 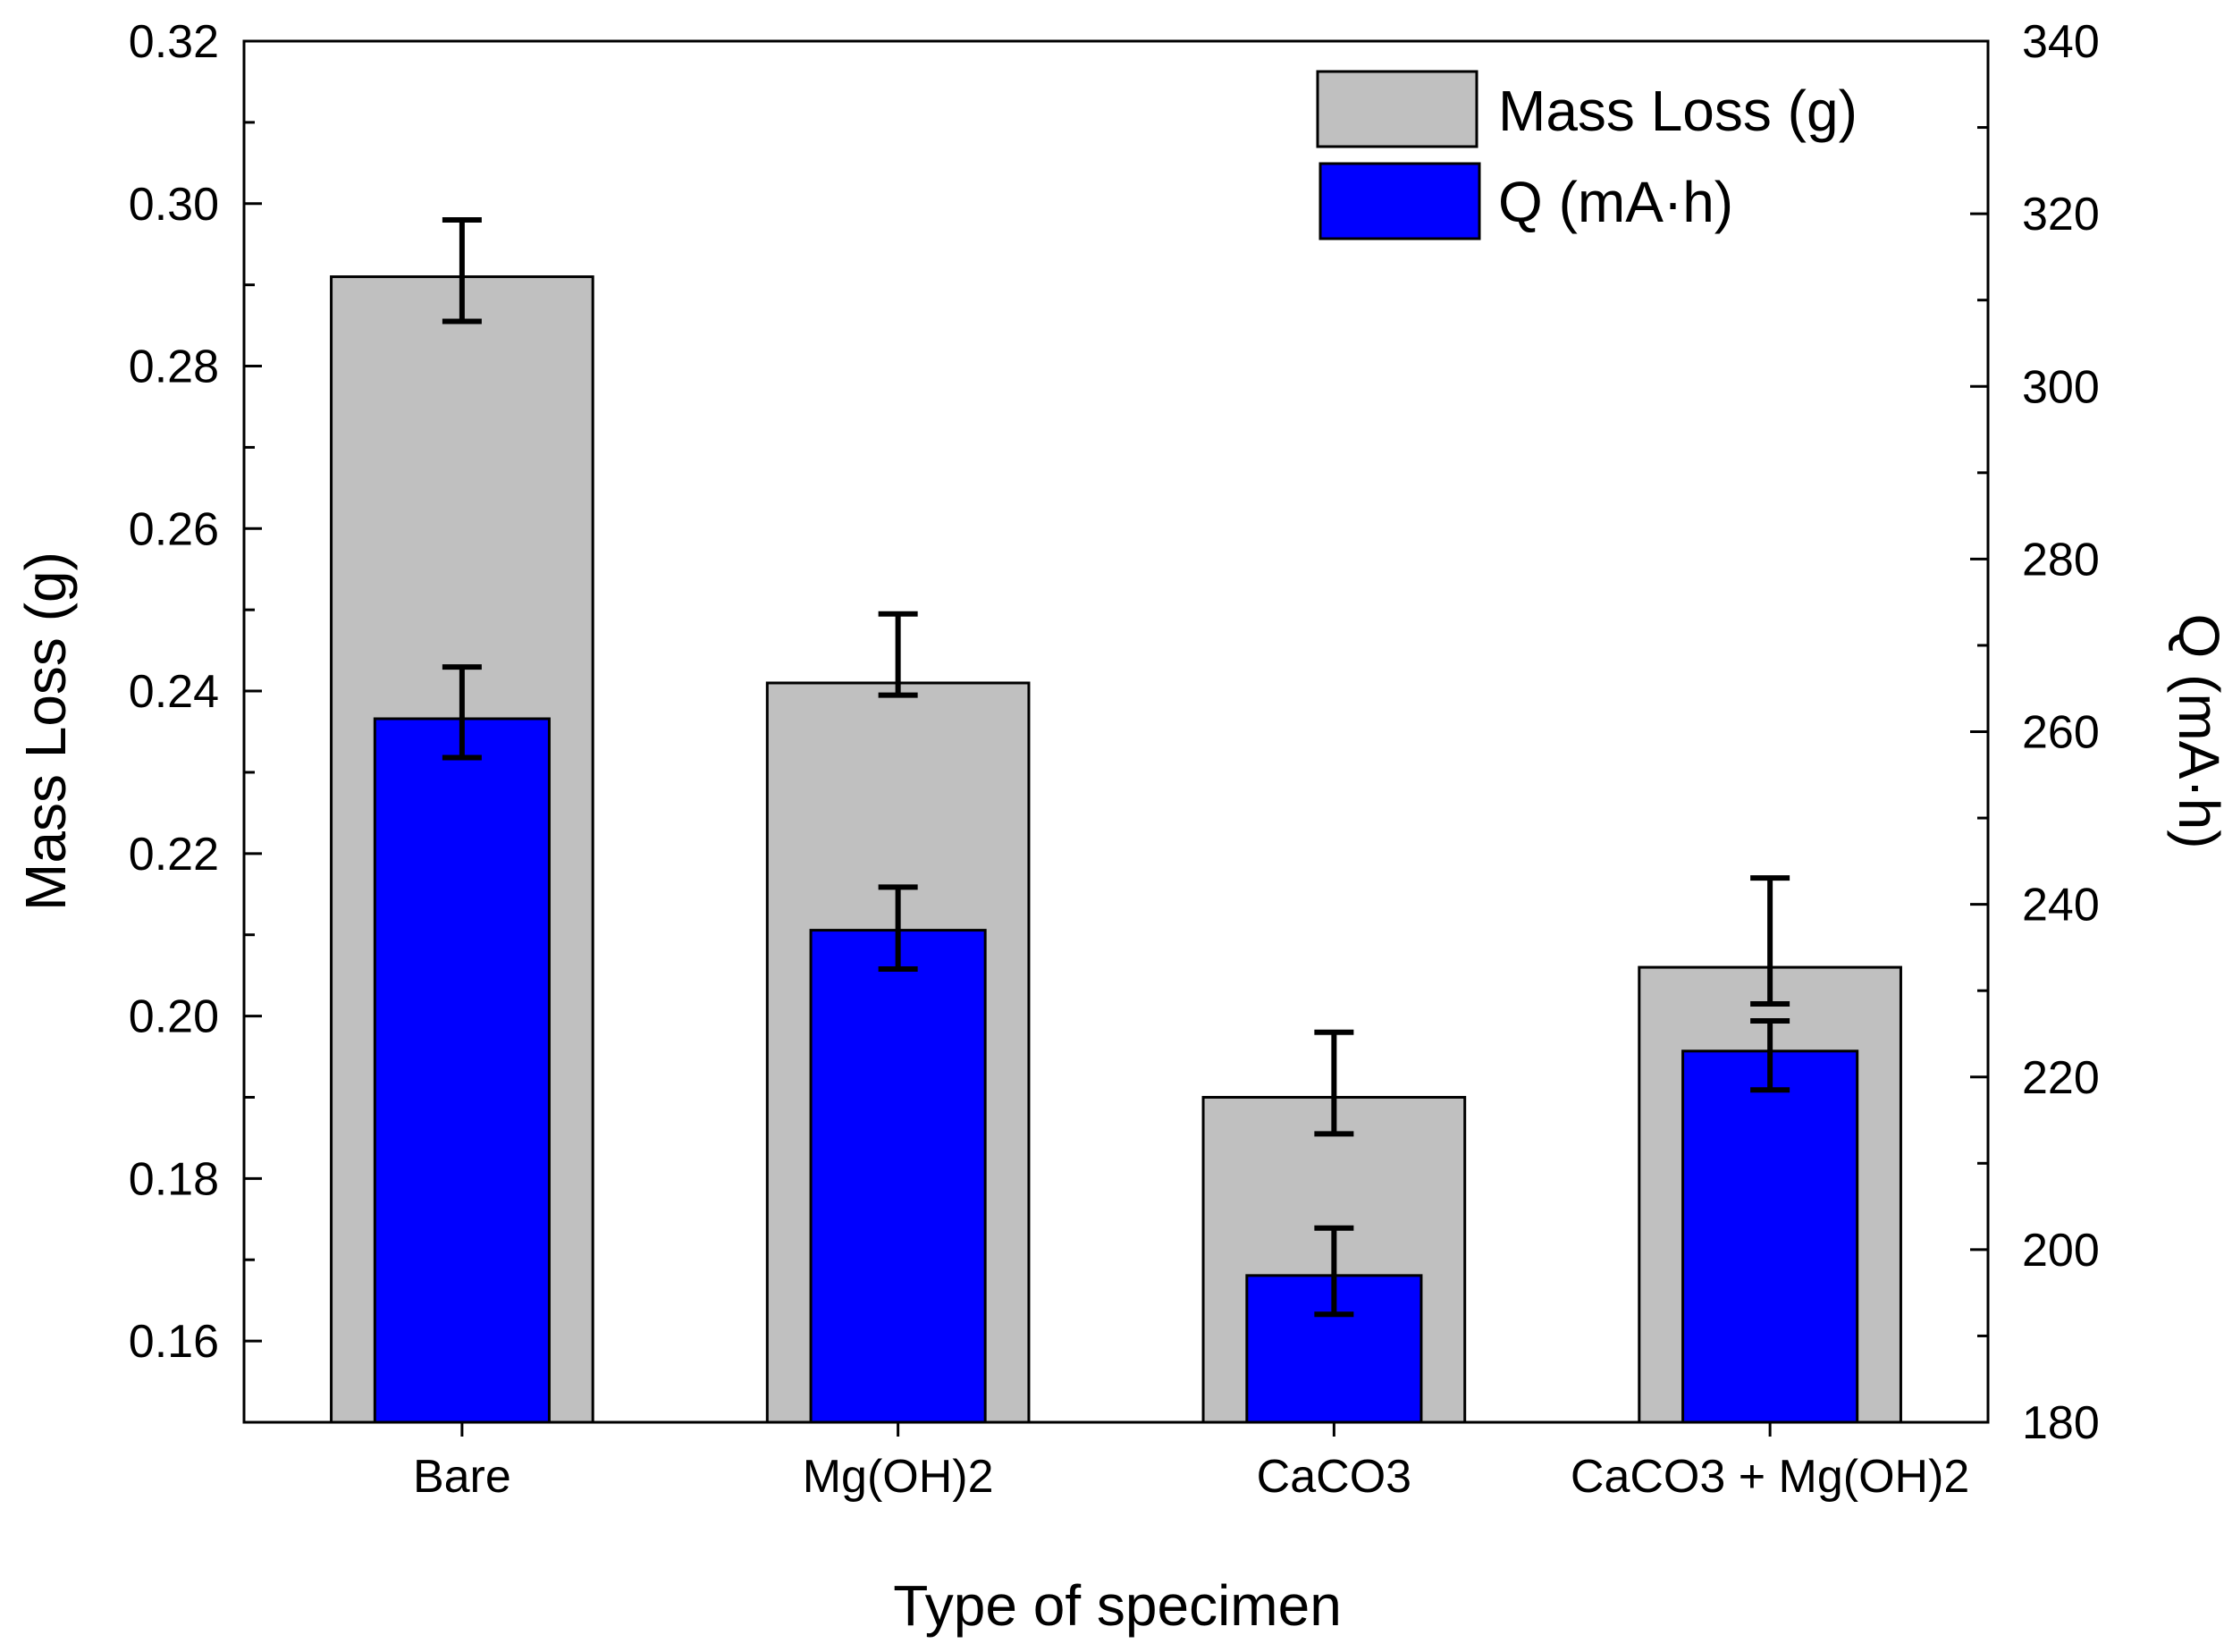 What do you see at coordinates (1334, 1083) in the screenshot?
I see `error-bar-mass-loss-caco3` at bounding box center [1334, 1083].